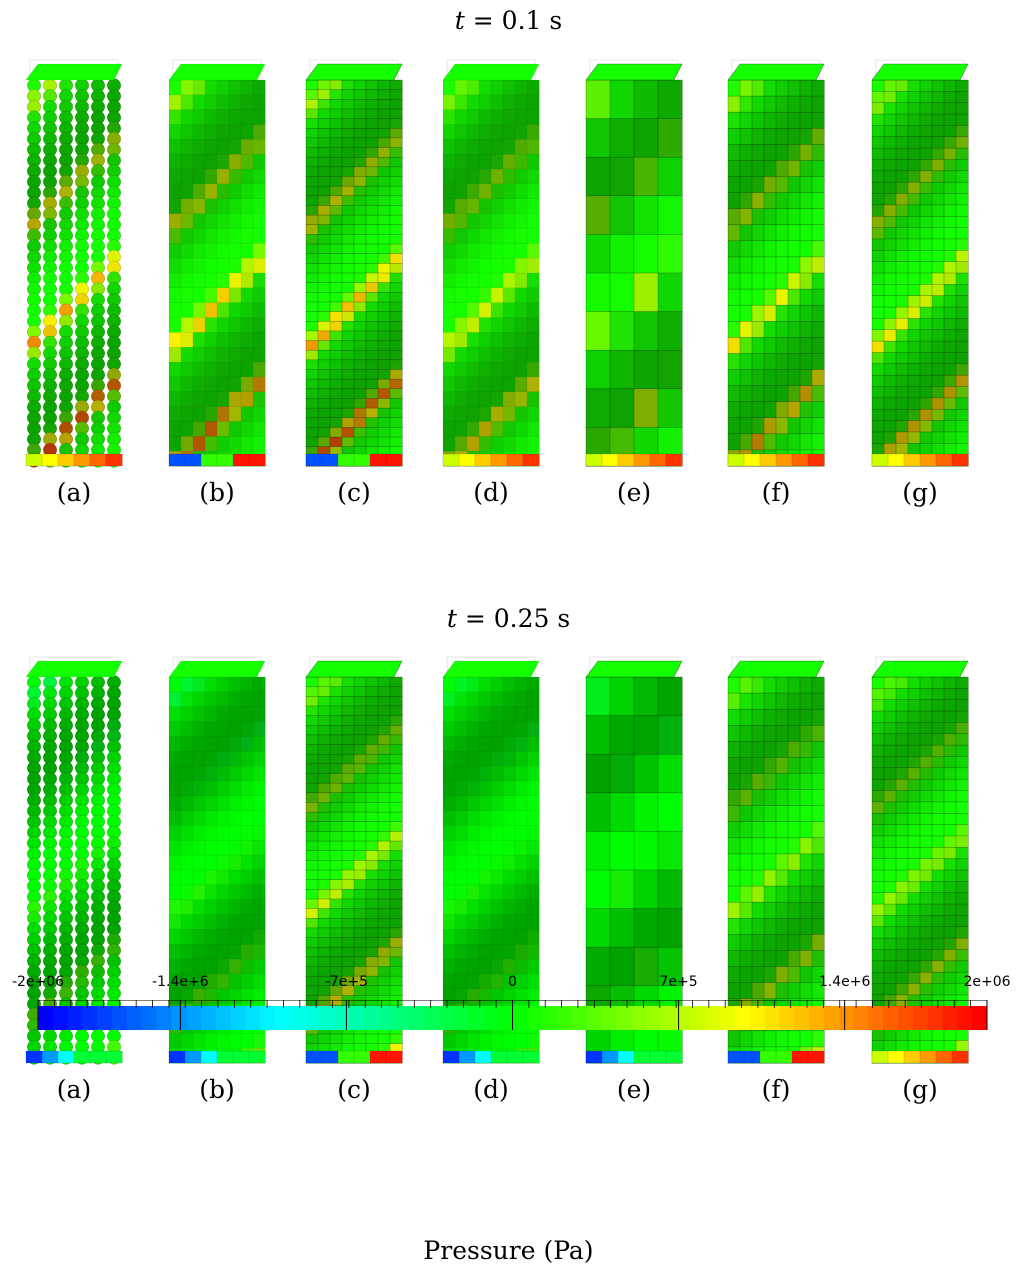 The height and width of the screenshot is (1283, 1017). I want to click on row-title-text: = 0.1 s, so click(513, 20).